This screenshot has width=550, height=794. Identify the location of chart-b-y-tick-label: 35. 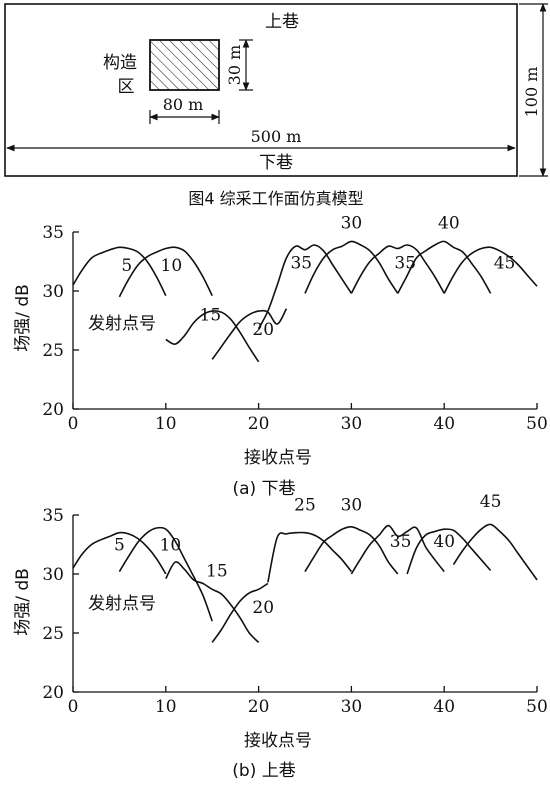
(53, 516).